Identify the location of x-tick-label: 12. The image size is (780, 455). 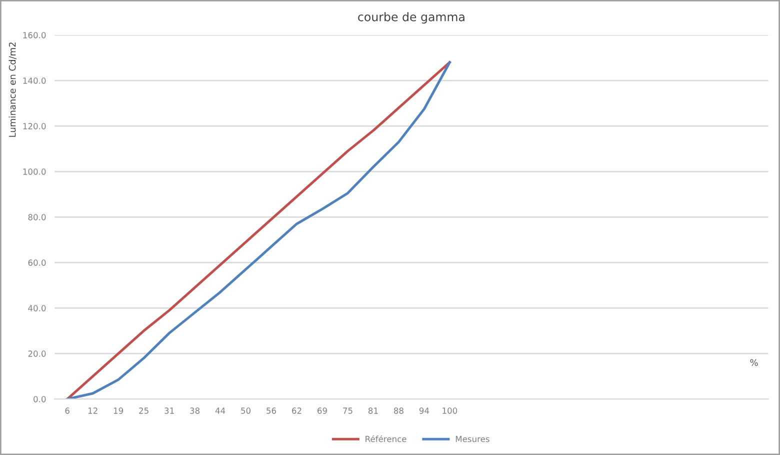
(93, 411).